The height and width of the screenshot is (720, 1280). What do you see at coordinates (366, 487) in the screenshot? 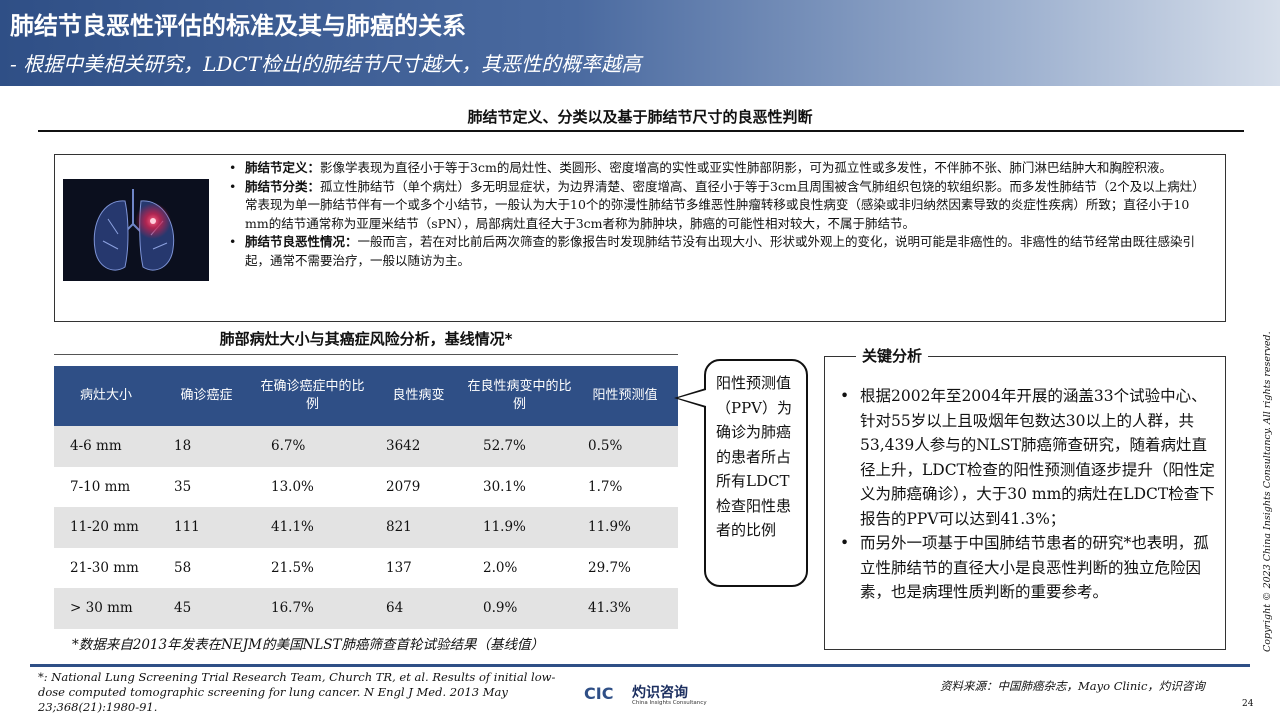
I see `table-row: 7-10 mm 35 13.0% 2079 30.1% 1.7%` at bounding box center [366, 487].